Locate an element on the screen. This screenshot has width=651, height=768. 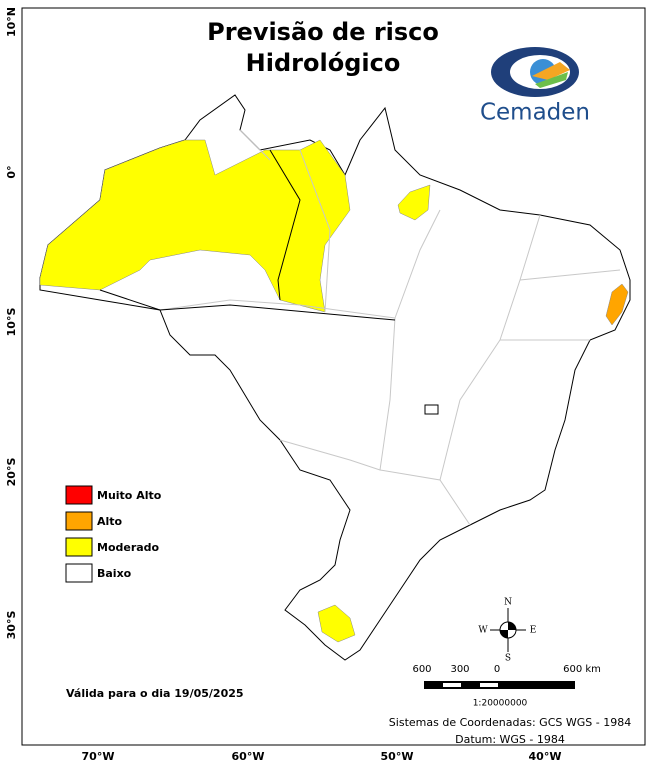
compass-fill is located at coordinates (508, 630).